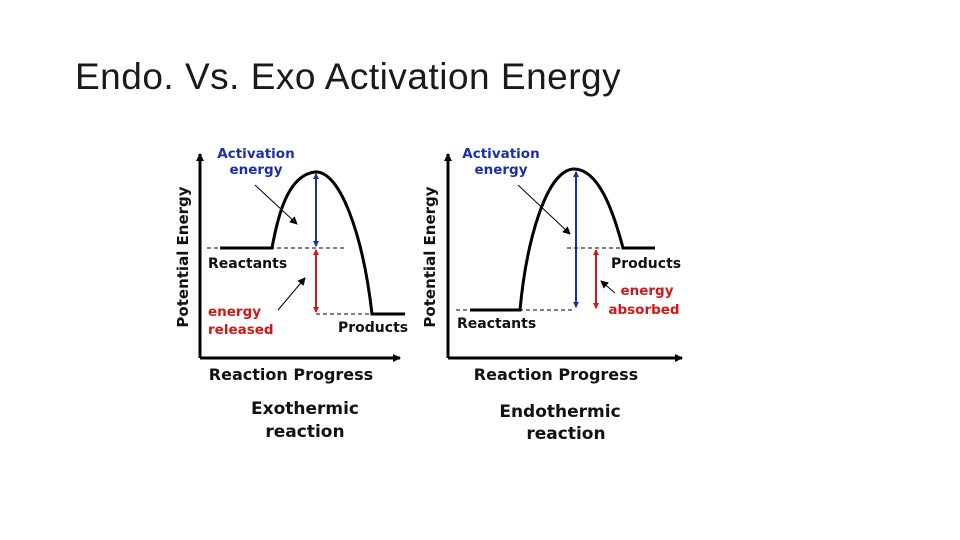 Image resolution: width=960 pixels, height=540 pixels. I want to click on endo-energy-absorbed-line1: energy, so click(646, 291).